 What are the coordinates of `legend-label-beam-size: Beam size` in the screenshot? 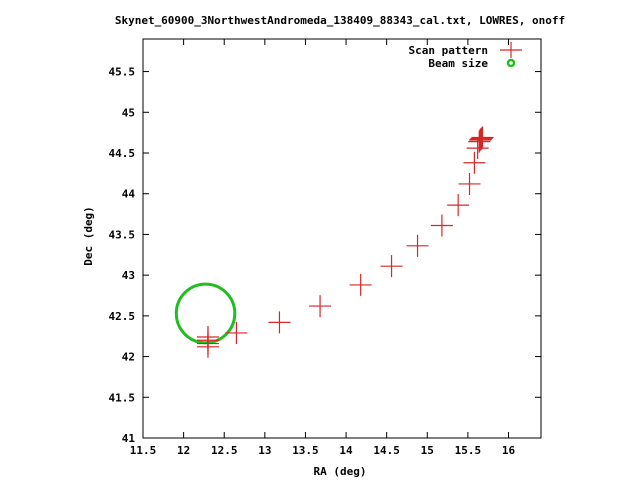 It's located at (458, 63).